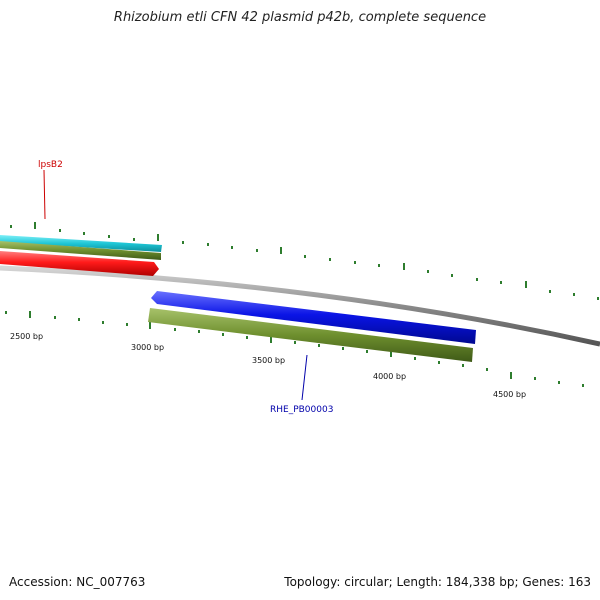 The image size is (600, 600). I want to click on tick-label-4500: 4500 bp, so click(509, 394).